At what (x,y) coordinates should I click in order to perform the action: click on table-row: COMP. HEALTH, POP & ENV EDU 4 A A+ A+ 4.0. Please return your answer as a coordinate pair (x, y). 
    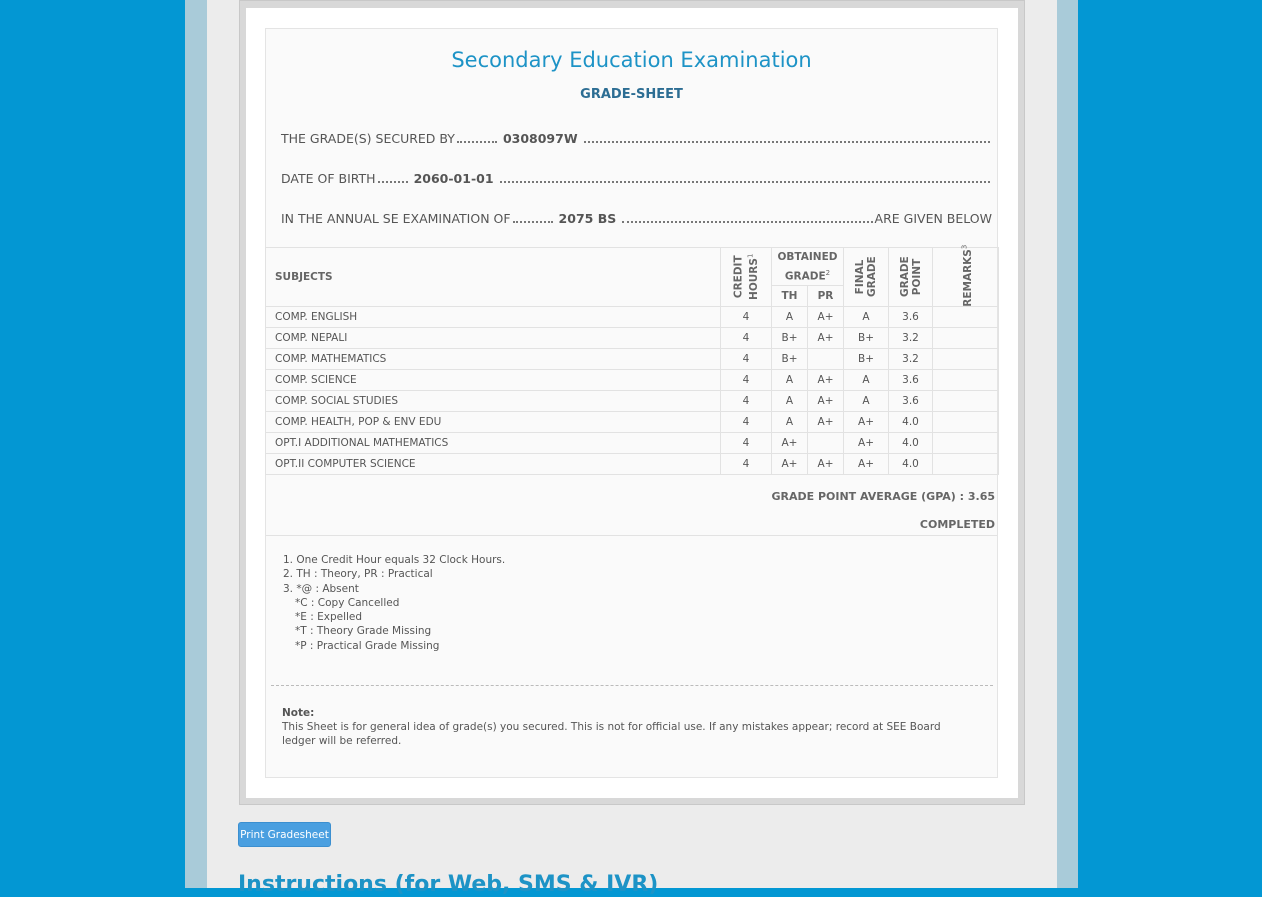
    Looking at the image, I should click on (632, 422).